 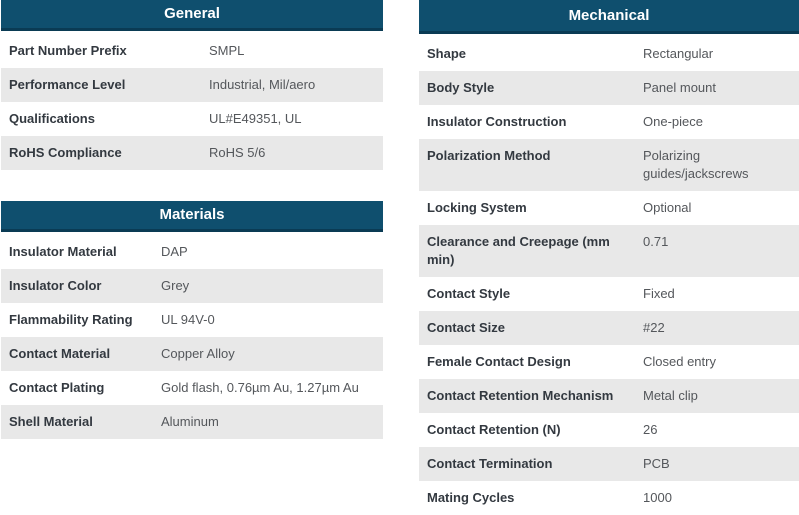 What do you see at coordinates (656, 463) in the screenshot?
I see `row-value: PCB` at bounding box center [656, 463].